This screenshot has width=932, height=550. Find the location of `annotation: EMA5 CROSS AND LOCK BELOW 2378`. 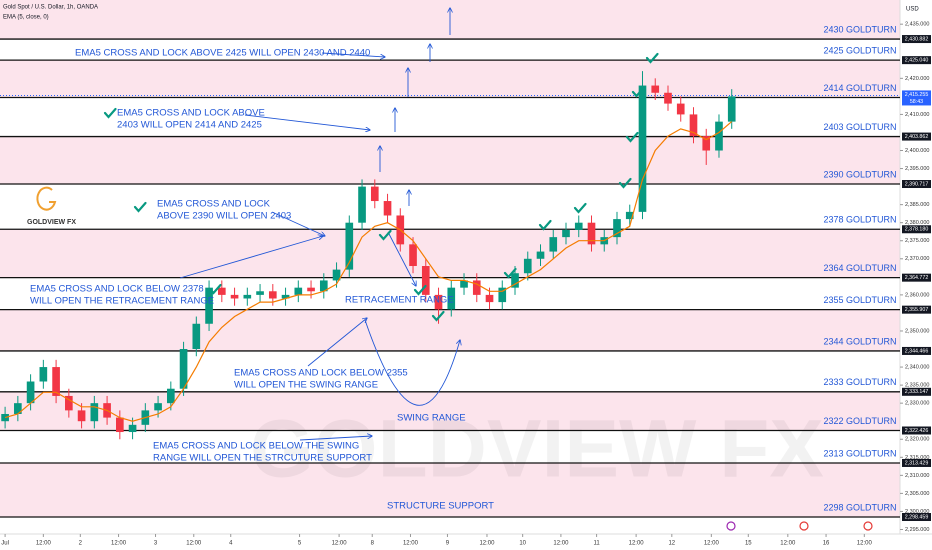

annotation: EMA5 CROSS AND LOCK BELOW 2378 is located at coordinates (117, 289).